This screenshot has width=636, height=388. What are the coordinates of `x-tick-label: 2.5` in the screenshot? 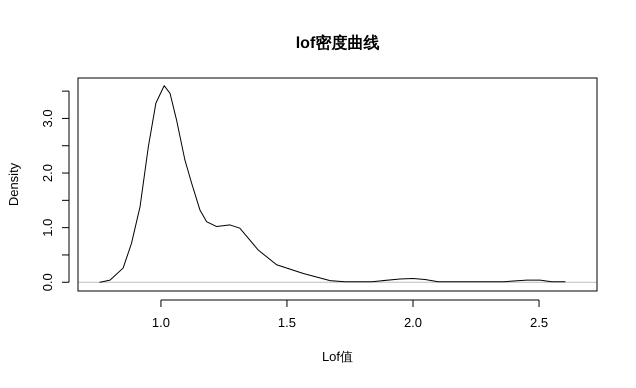 It's located at (539, 322).